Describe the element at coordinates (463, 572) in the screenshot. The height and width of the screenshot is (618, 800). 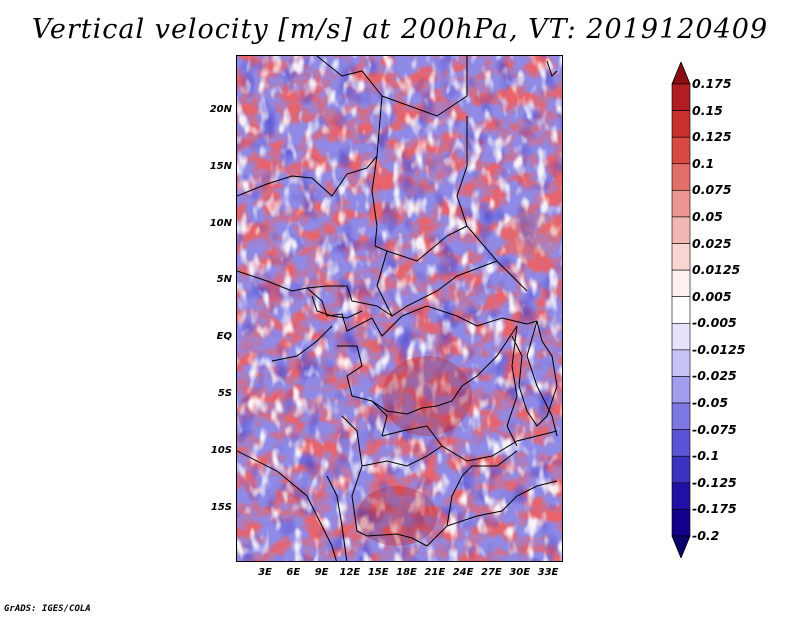
I see `longitude-label: 24E` at that location.